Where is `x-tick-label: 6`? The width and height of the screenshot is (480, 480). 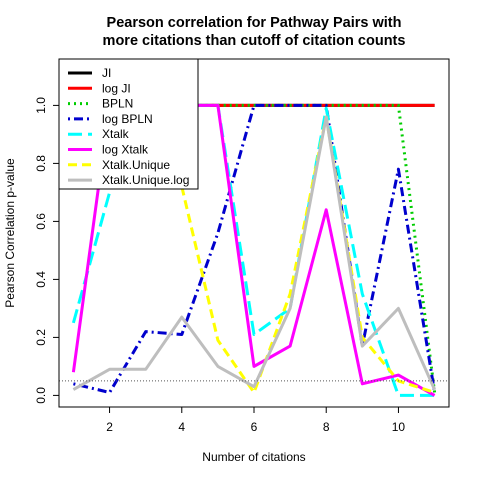 x-tick-label: 6 is located at coordinates (254, 427).